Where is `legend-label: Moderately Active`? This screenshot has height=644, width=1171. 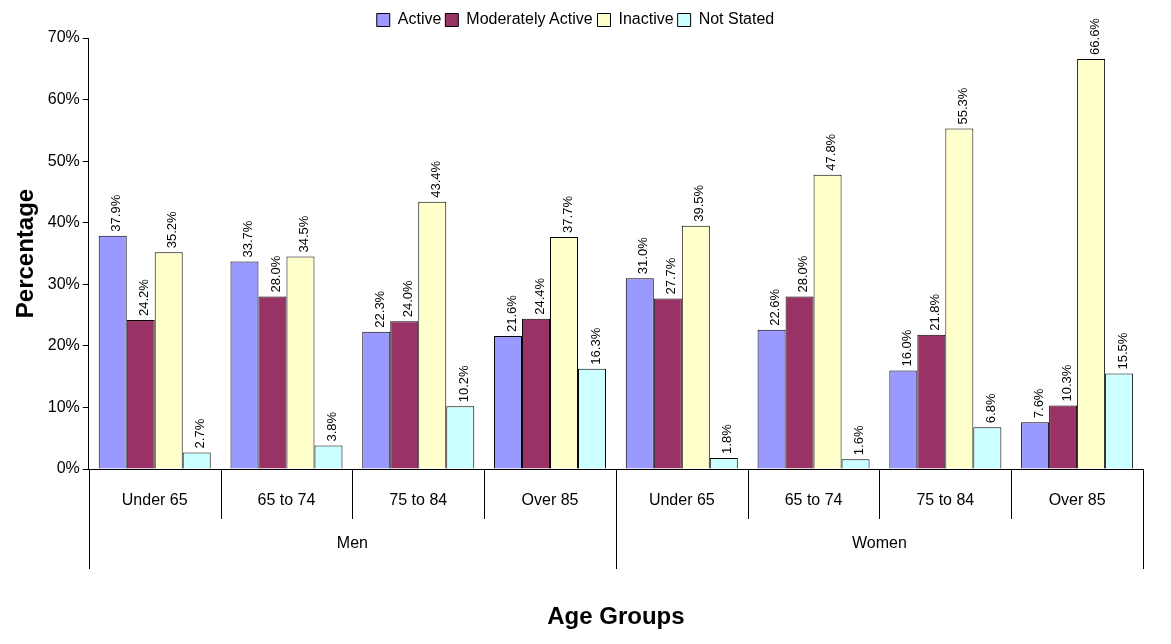 legend-label: Moderately Active is located at coordinates (529, 19).